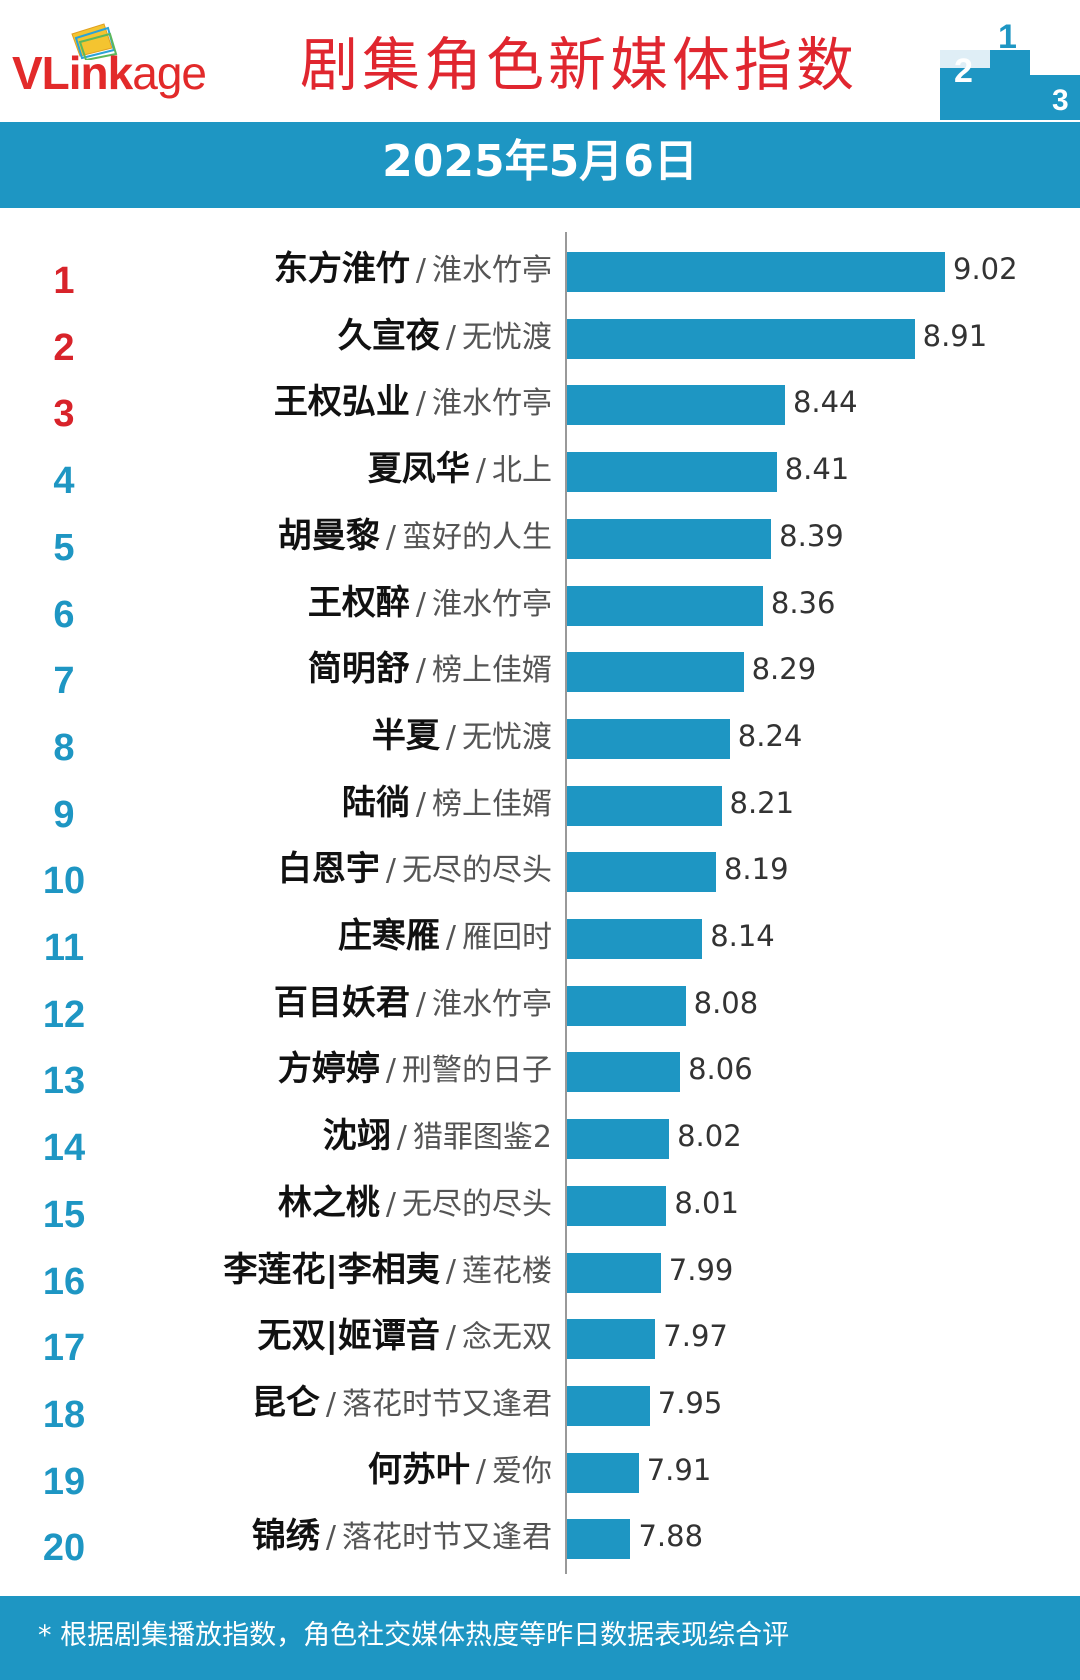  What do you see at coordinates (94, 41) in the screenshot?
I see `logo-stack-icon` at bounding box center [94, 41].